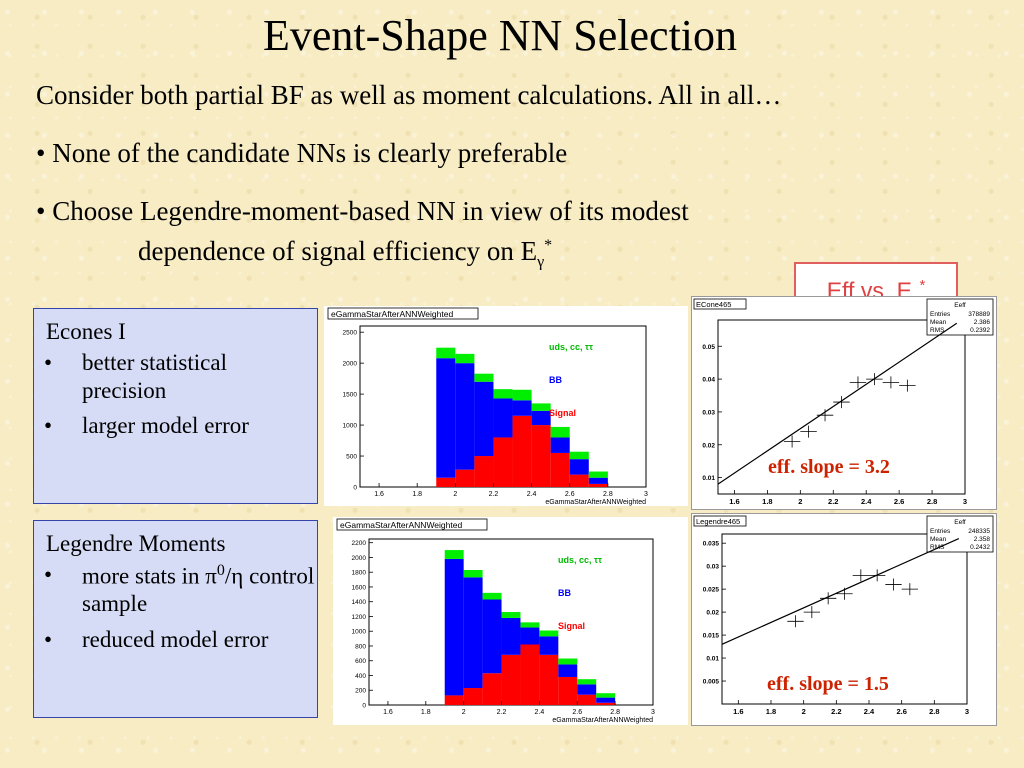 The width and height of the screenshot is (1024, 768). Describe the element at coordinates (711, 682) in the screenshot. I see `y-tick-label: 0.005` at that location.